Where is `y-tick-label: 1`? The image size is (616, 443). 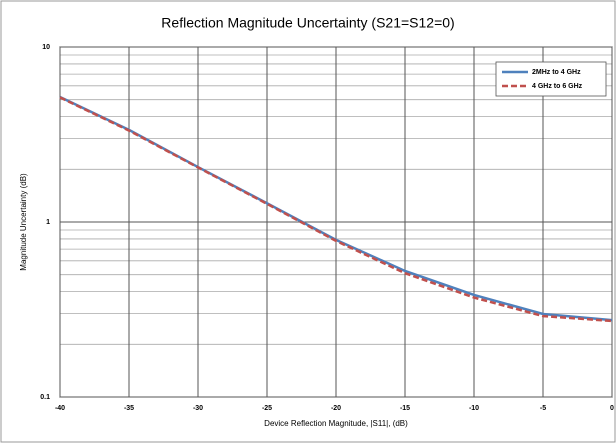
y-tick-label: 1 is located at coordinates (48, 222).